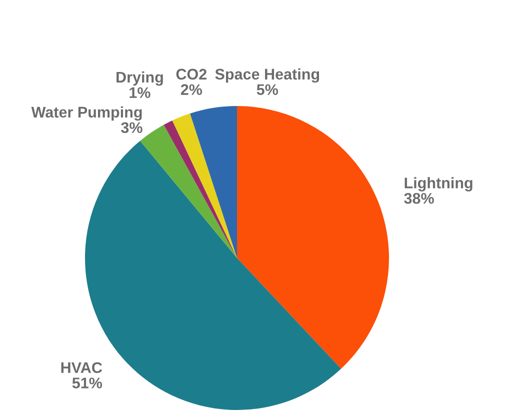 Image resolution: width=506 pixels, height=420 pixels. I want to click on data-label: 3%, so click(131, 128).